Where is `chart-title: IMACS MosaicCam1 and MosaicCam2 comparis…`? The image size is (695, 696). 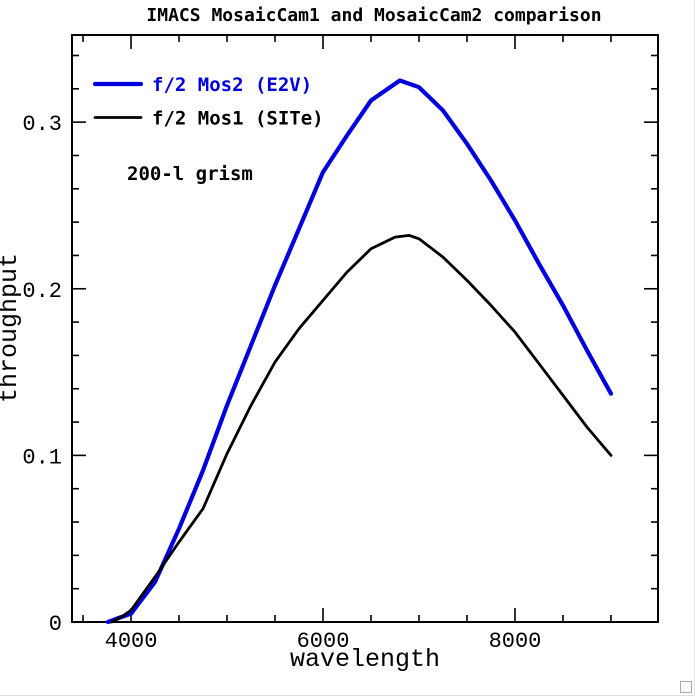
chart-title: IMACS MosaicCam1 and MosaicCam2 comparis… is located at coordinates (373, 15).